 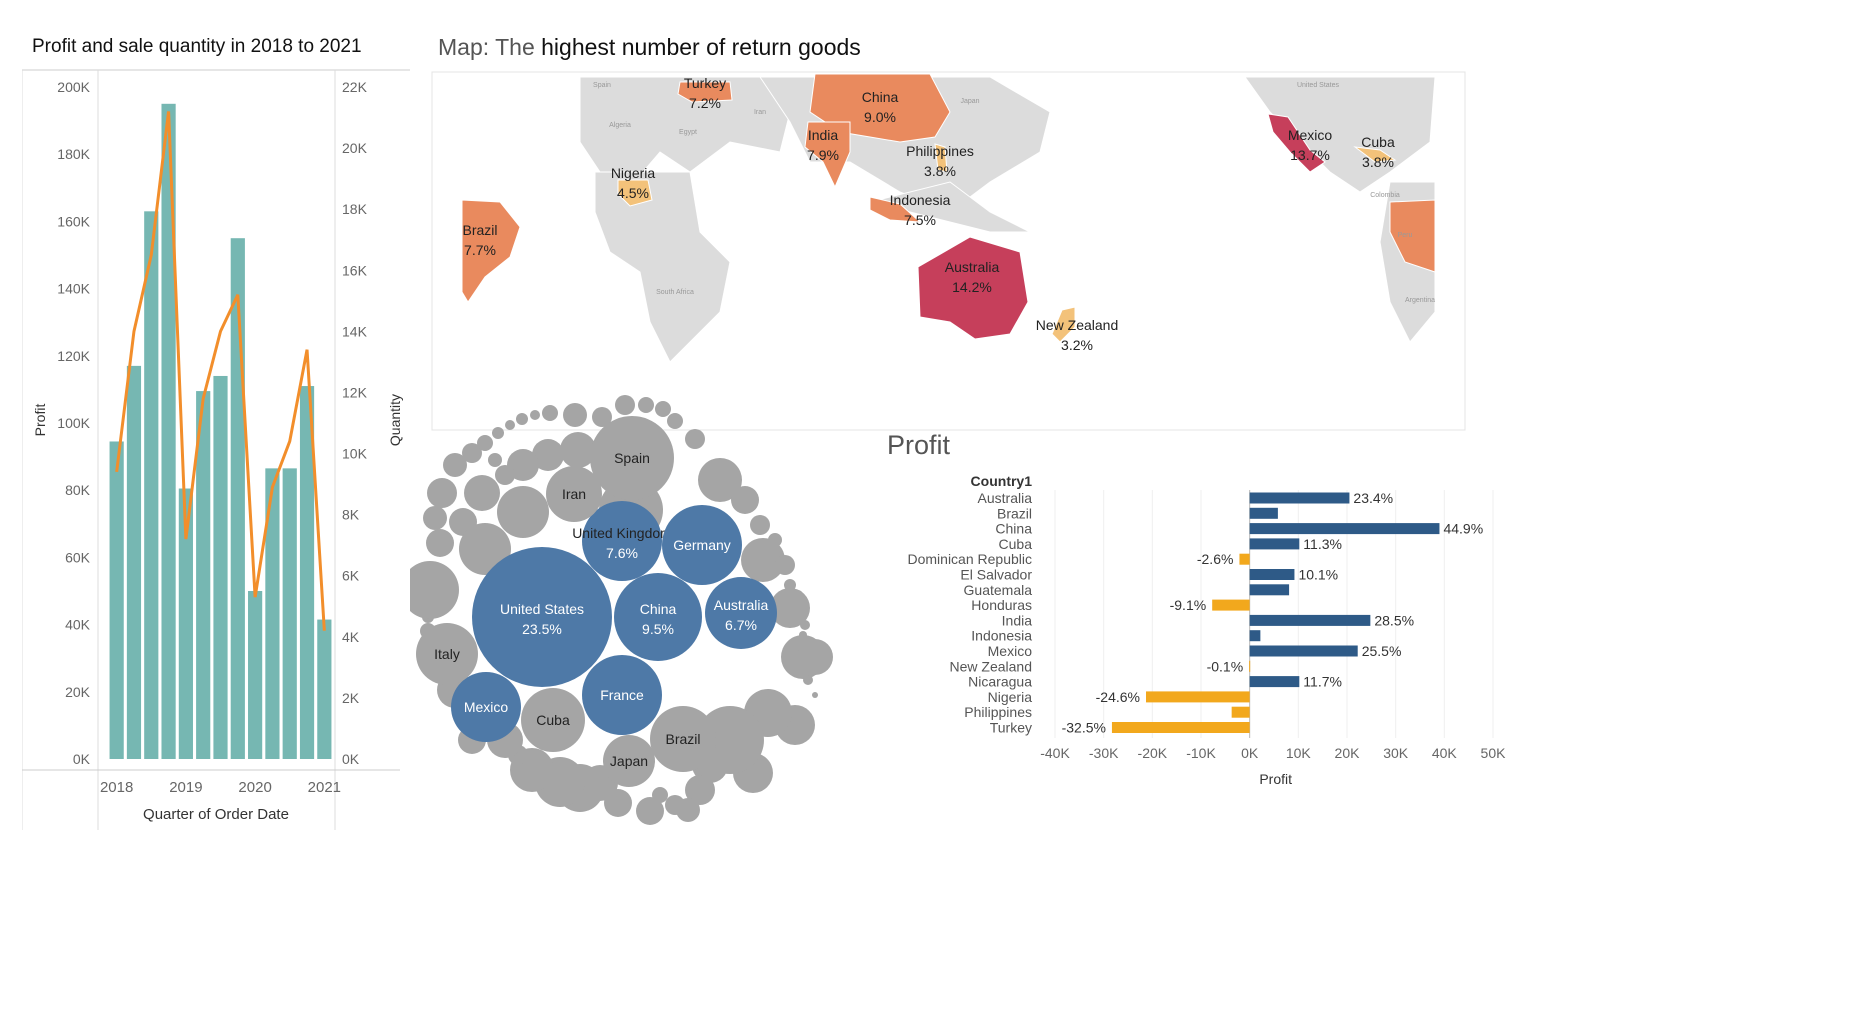 I want to click on region-name-label: New Zealand, so click(x=1077, y=325).